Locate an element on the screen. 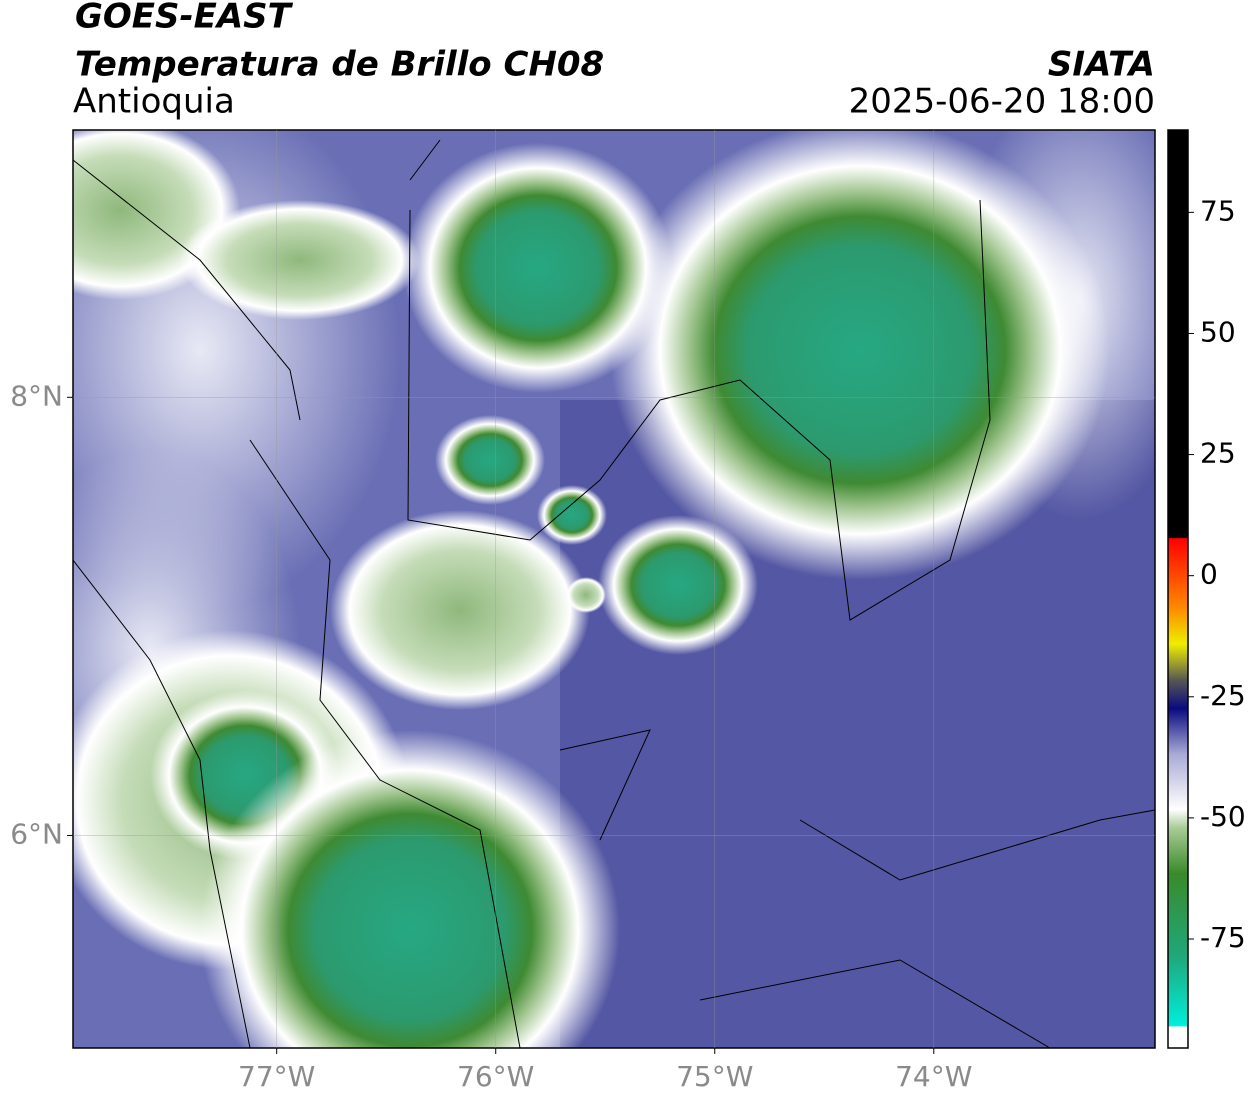  colorbar-tick-label: -50 is located at coordinates (1223, 816).